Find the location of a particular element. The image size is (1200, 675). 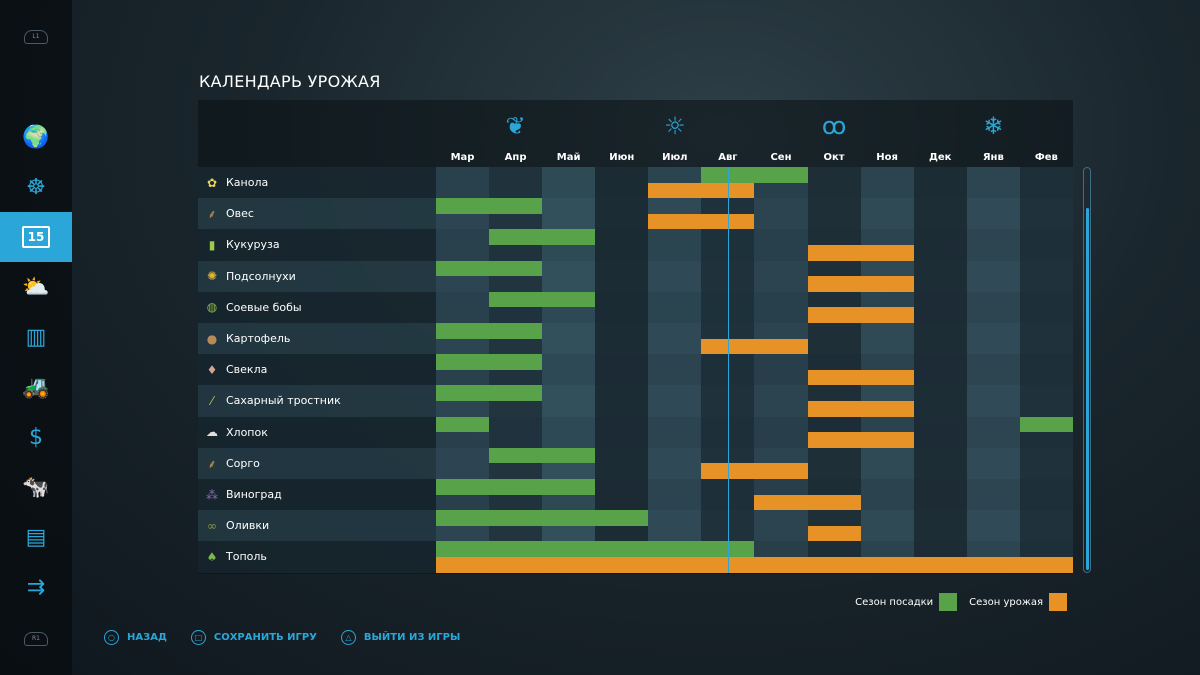

sugarcane-icon: ⁄ is located at coordinates (211, 400).